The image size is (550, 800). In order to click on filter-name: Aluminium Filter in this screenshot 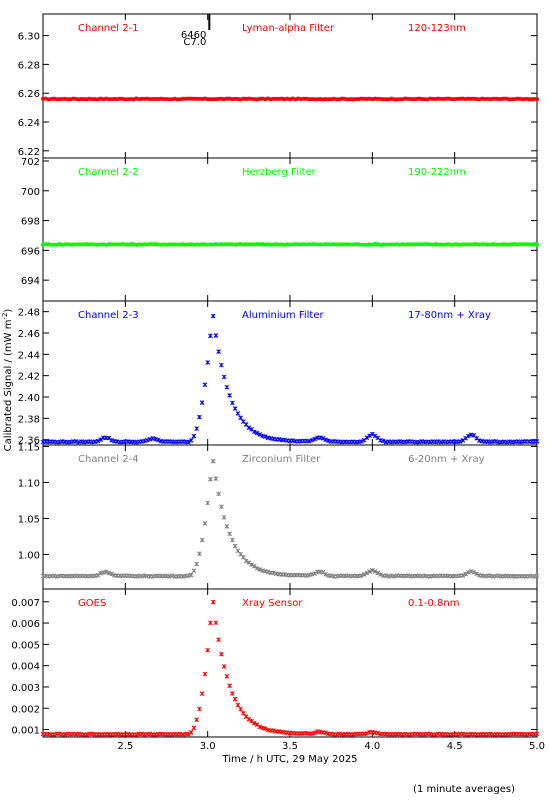, I will do `click(283, 315)`.